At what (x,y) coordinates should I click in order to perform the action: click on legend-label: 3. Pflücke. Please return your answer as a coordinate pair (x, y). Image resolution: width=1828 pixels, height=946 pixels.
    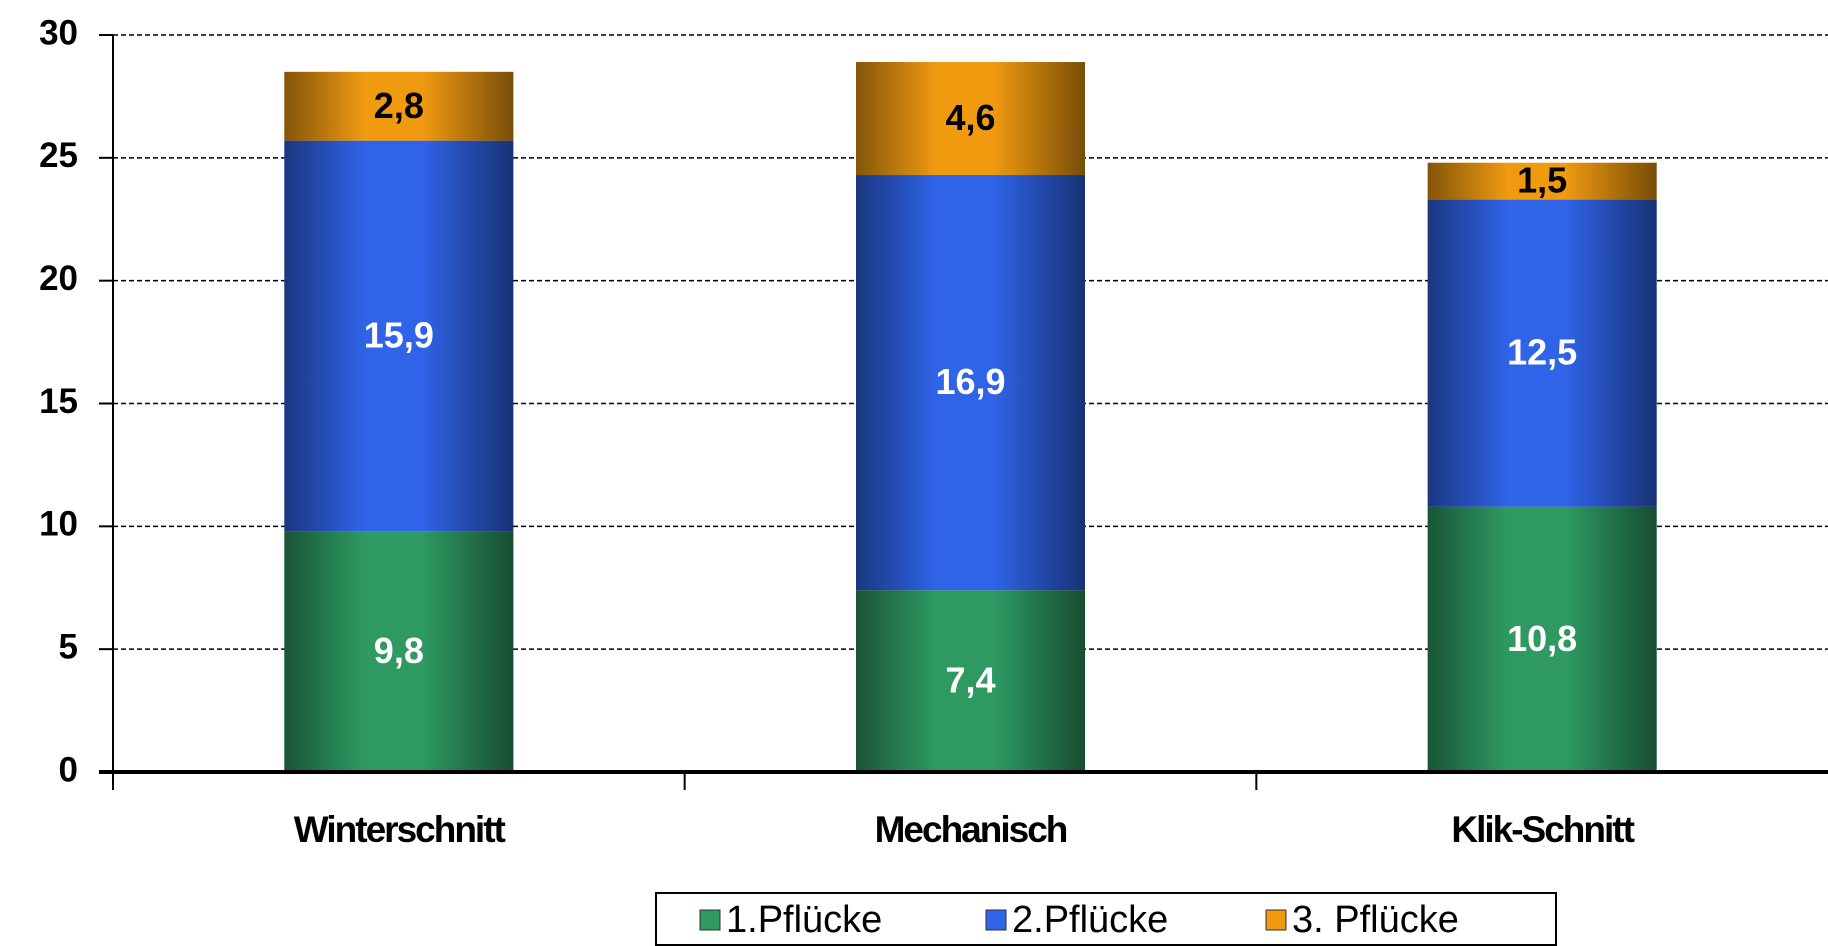
    Looking at the image, I should click on (1375, 920).